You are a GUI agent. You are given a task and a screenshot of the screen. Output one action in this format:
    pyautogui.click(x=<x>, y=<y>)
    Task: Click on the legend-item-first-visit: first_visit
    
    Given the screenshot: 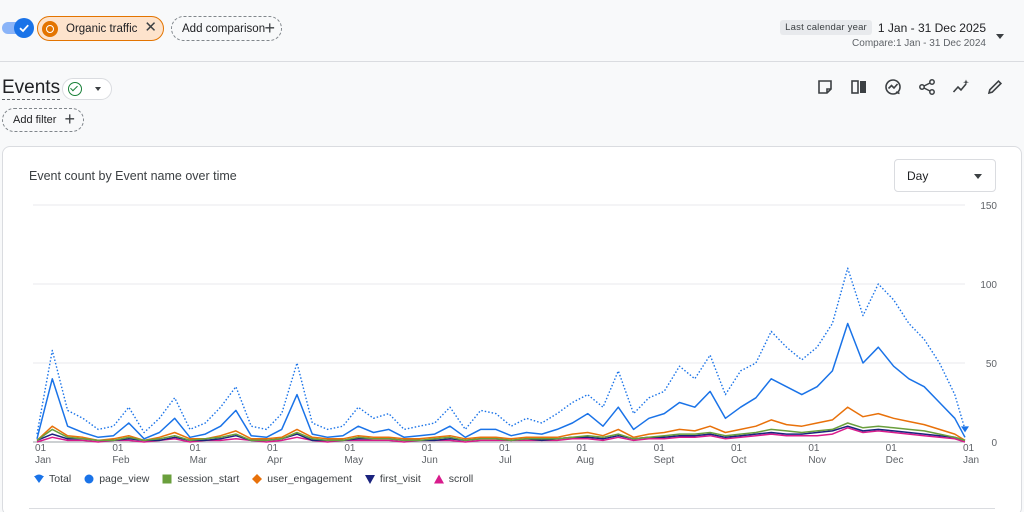 What is the action you would take?
    pyautogui.click(x=392, y=479)
    